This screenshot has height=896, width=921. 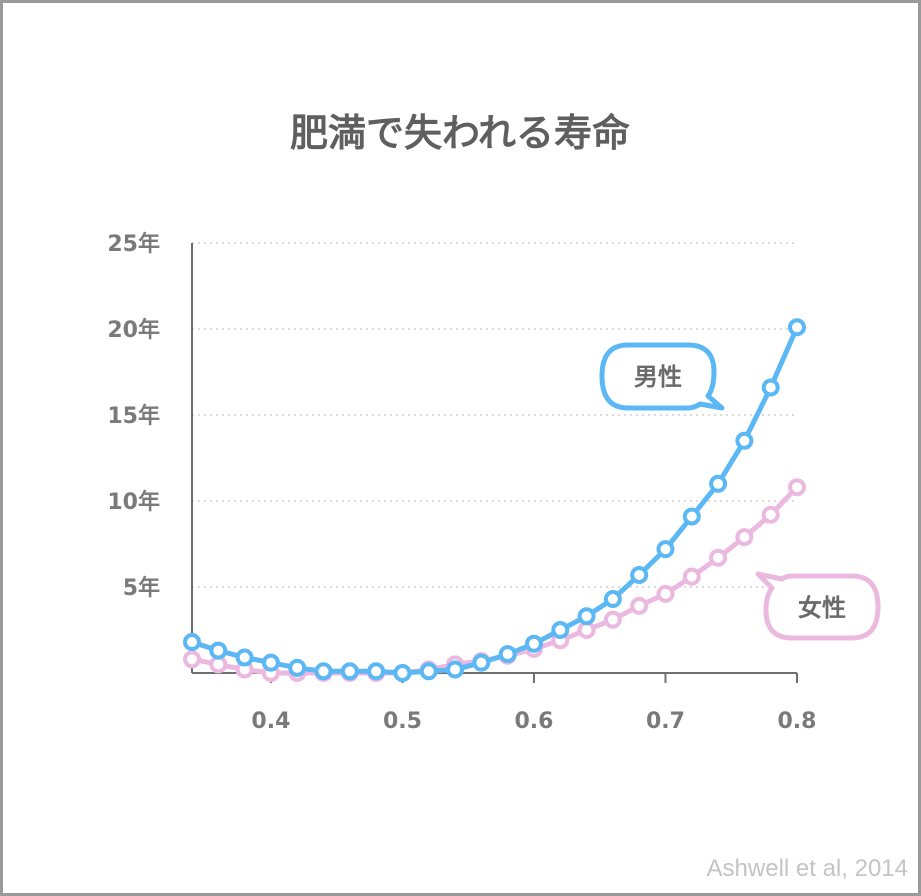 What do you see at coordinates (658, 377) in the screenshot?
I see `callout-label-male: 男性` at bounding box center [658, 377].